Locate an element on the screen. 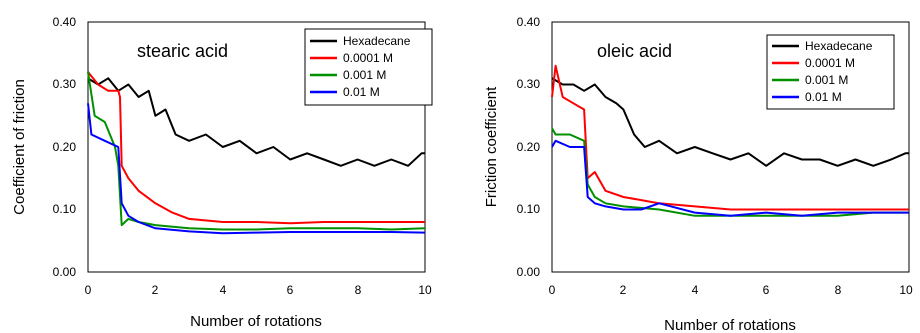  chart-annotation: oleic acid is located at coordinates (634, 51).